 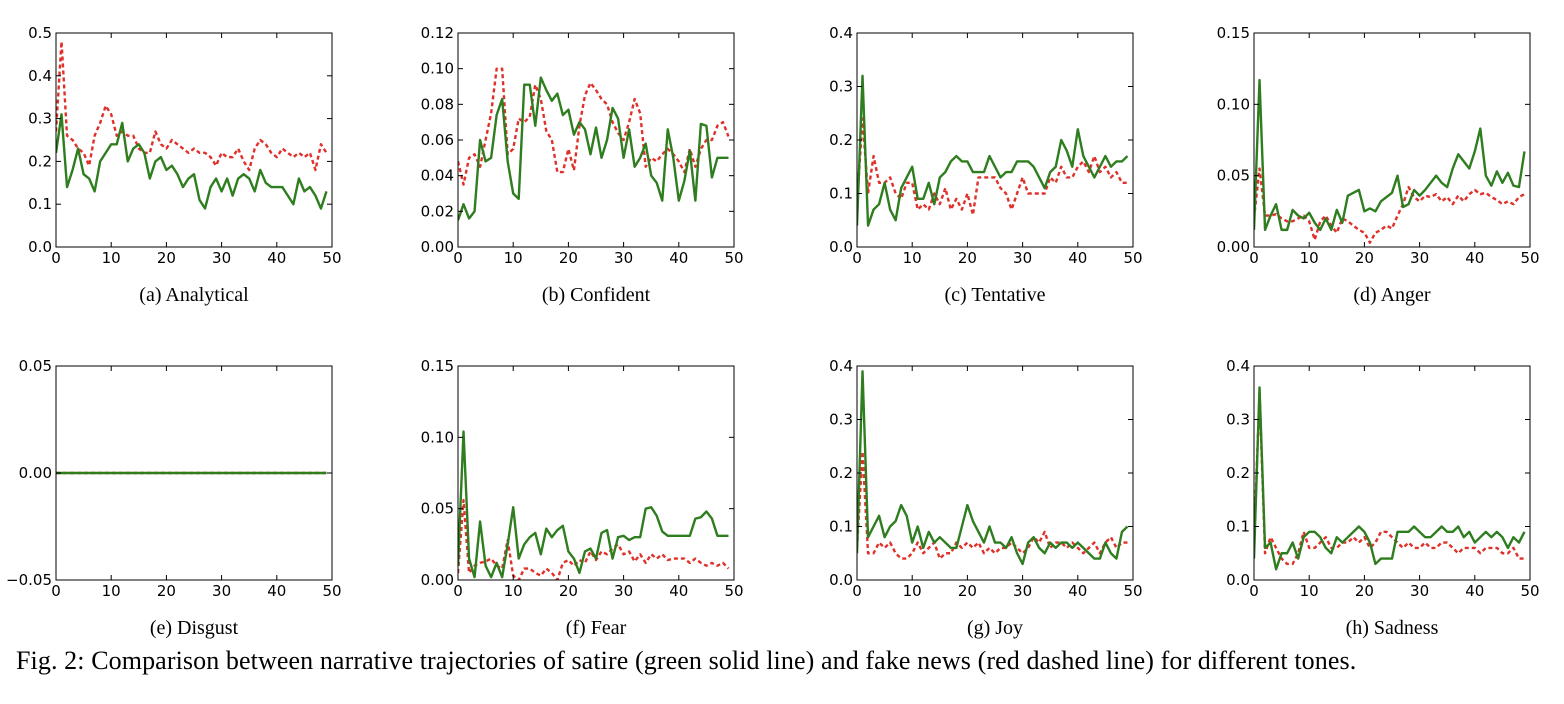 What do you see at coordinates (1392, 295) in the screenshot?
I see `caption-anger: (d) Anger` at bounding box center [1392, 295].